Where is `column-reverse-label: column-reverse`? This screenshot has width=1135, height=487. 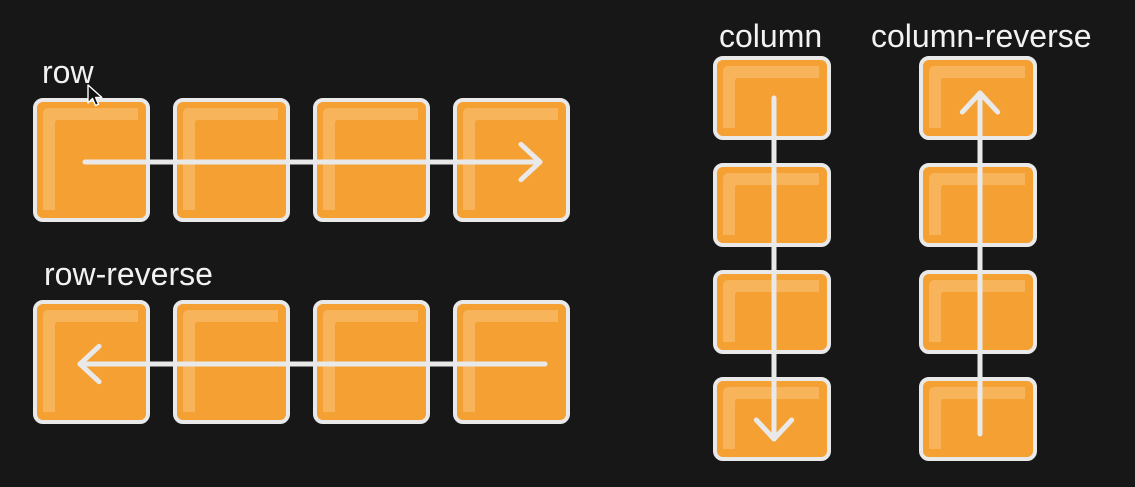
column-reverse-label: column-reverse is located at coordinates (981, 36).